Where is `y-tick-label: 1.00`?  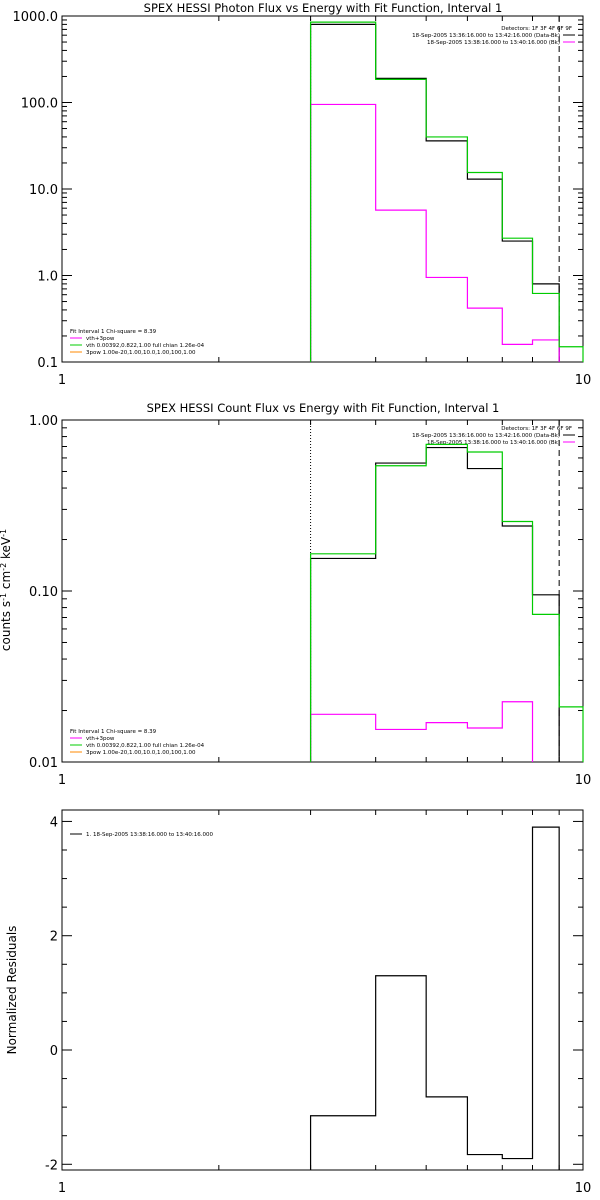 y-tick-label: 1.00 is located at coordinates (43, 421).